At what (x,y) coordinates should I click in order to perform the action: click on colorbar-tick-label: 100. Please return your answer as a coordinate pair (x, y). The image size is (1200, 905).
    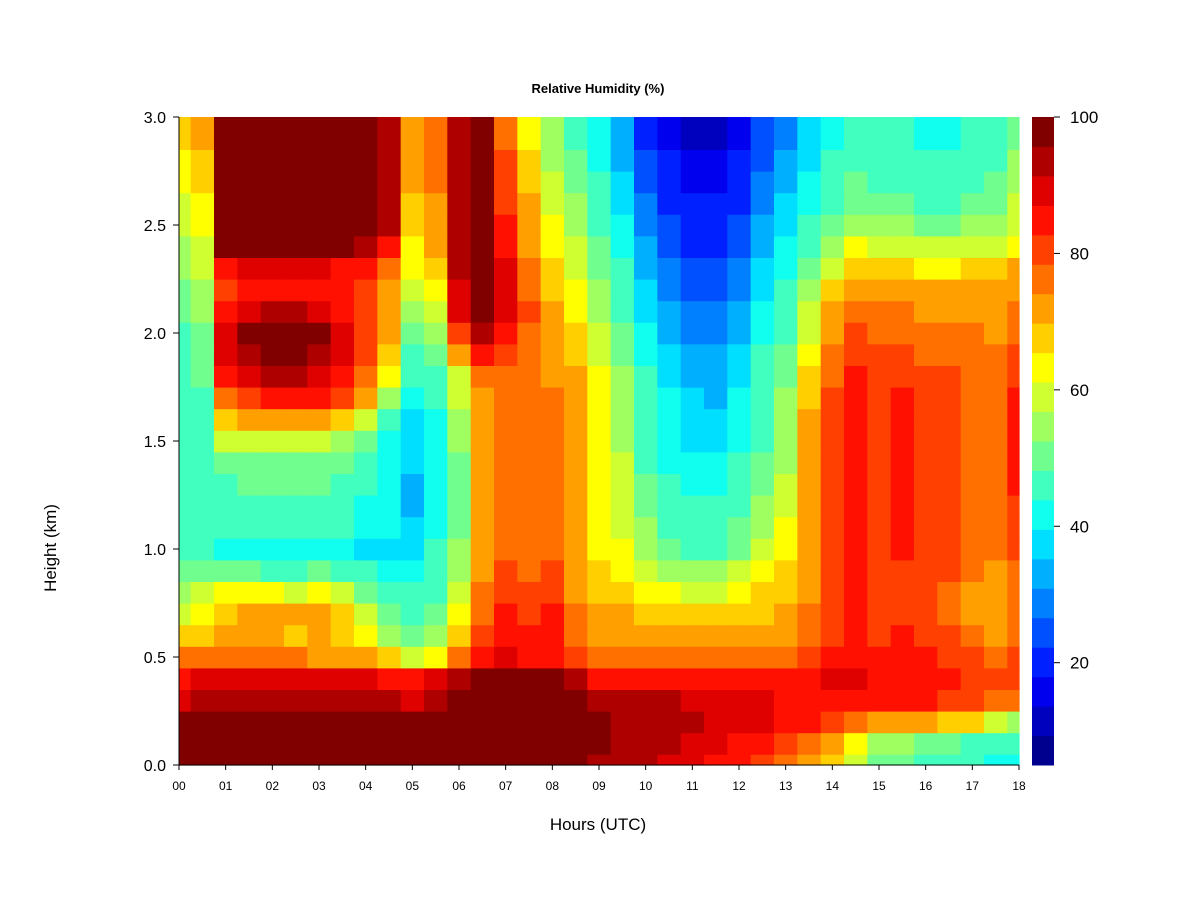
    Looking at the image, I should click on (1084, 117).